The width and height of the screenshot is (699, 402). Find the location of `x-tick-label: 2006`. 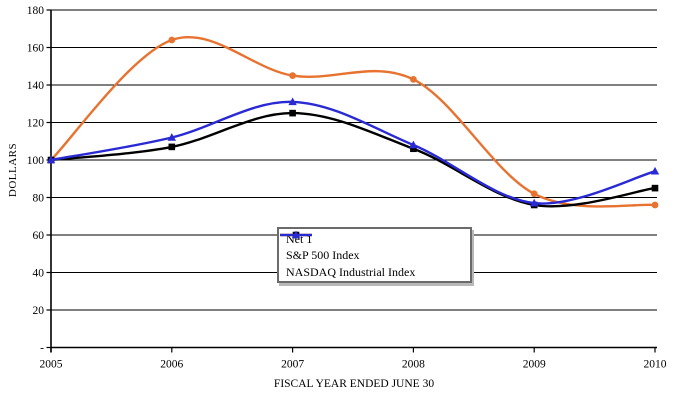

x-tick-label: 2006 is located at coordinates (171, 365).